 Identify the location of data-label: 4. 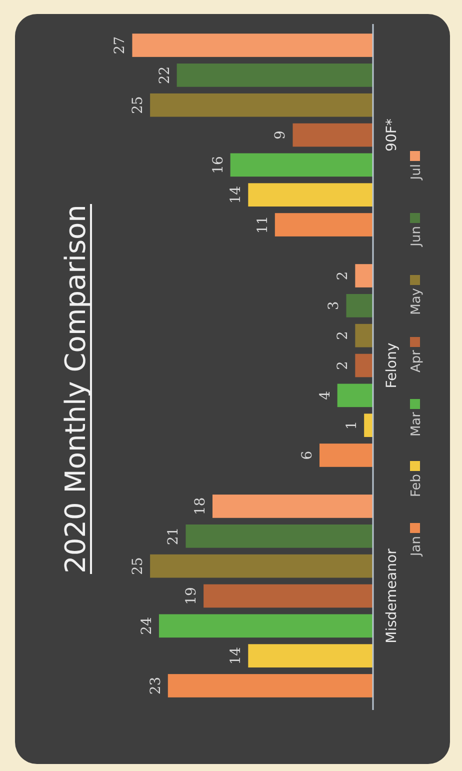
(325, 395).